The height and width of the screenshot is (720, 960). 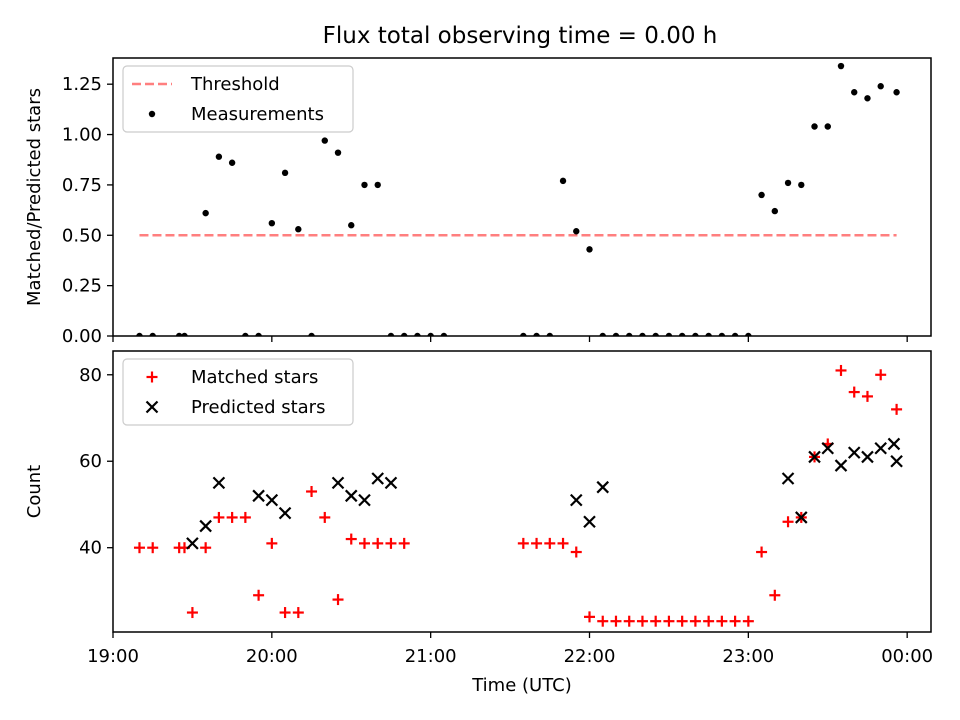 What do you see at coordinates (82, 135) in the screenshot?
I see `y-tick-label: 1.00` at bounding box center [82, 135].